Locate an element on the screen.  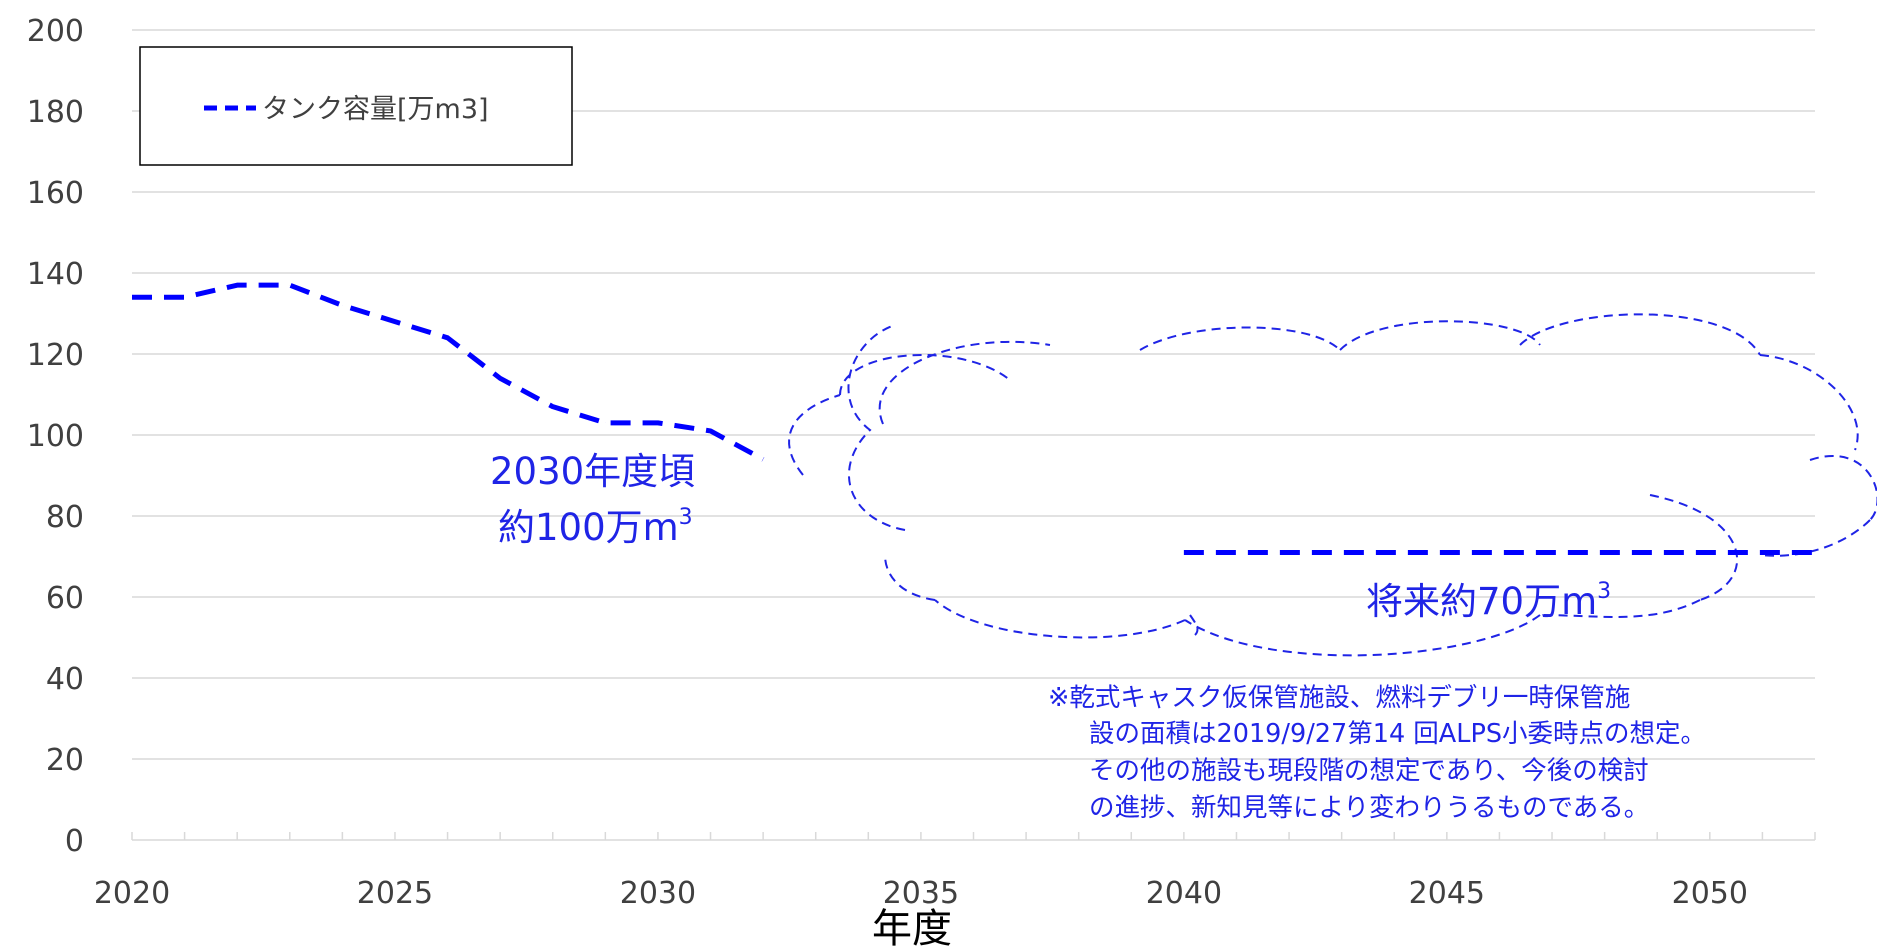
y-tick-label-140: 140 is located at coordinates (55, 274).